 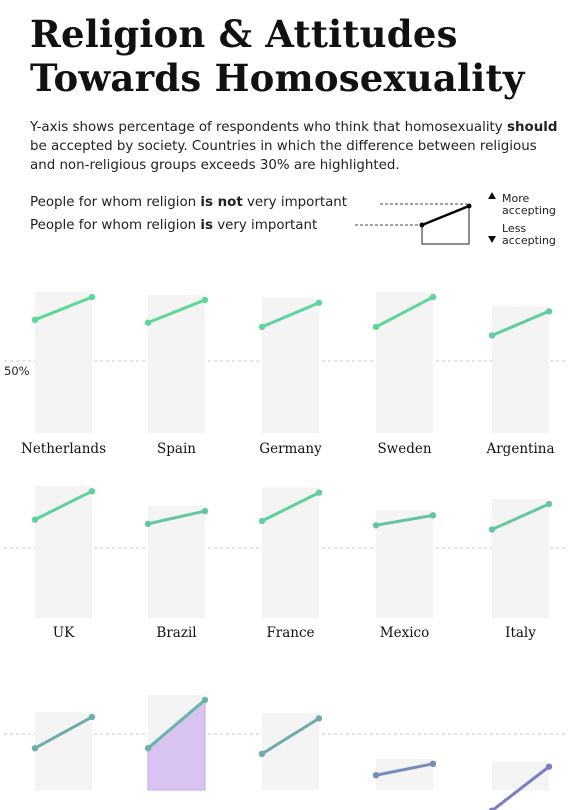 What do you see at coordinates (115, 225) in the screenshot?
I see `legend-is-prefix: People for whom religion` at bounding box center [115, 225].